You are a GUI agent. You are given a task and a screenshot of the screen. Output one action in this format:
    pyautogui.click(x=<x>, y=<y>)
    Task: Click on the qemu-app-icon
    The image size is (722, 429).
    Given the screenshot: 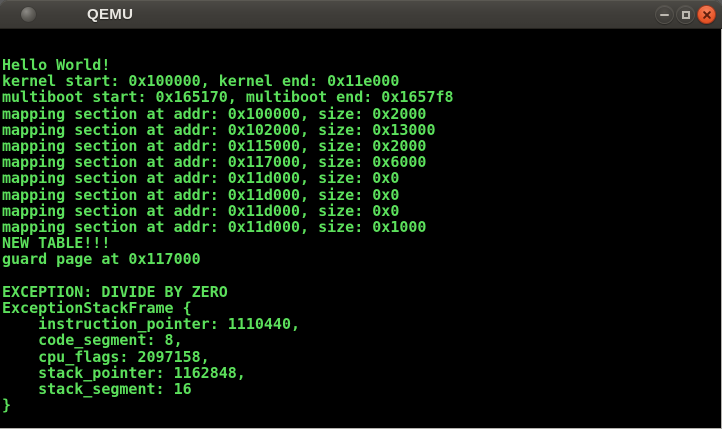 What is the action you would take?
    pyautogui.click(x=28, y=14)
    